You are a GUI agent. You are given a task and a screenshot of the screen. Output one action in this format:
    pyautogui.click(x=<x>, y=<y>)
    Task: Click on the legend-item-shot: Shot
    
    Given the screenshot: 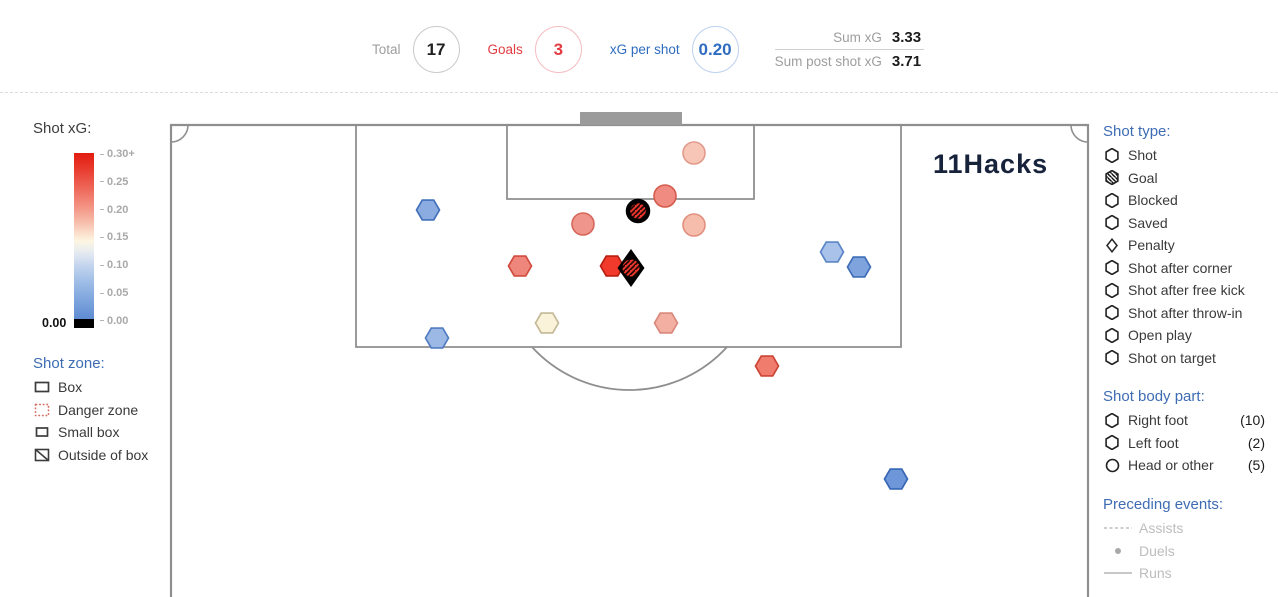 What is the action you would take?
    pyautogui.click(x=1184, y=155)
    